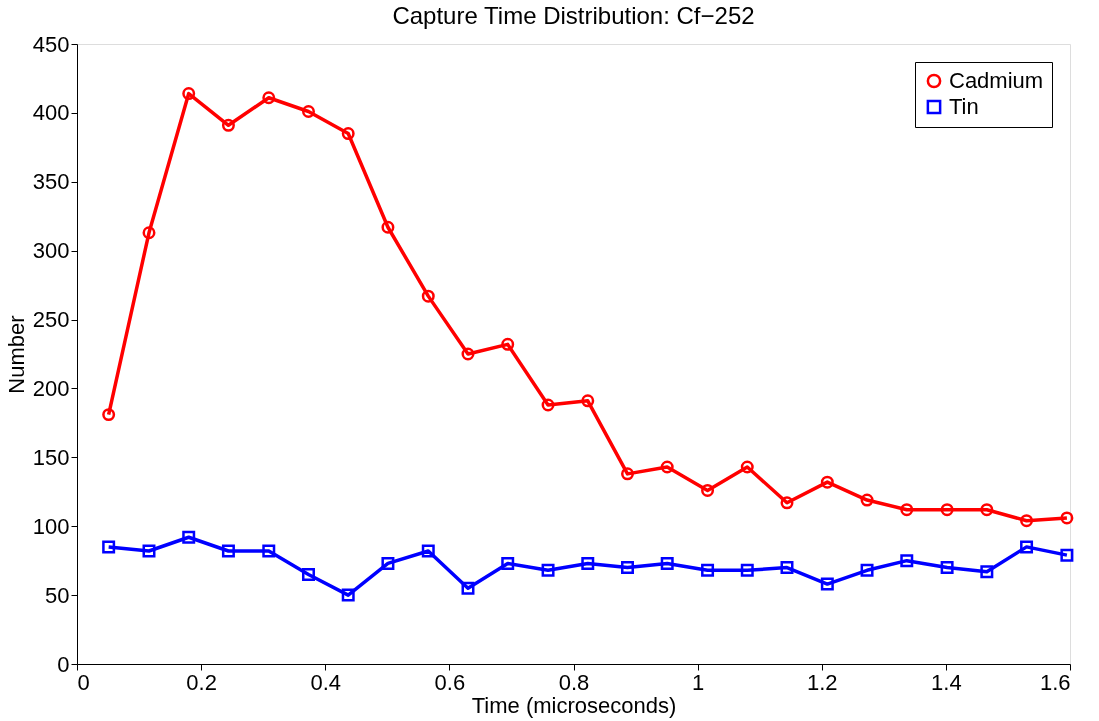 This screenshot has height=721, width=1099. I want to click on y-tick-label: 50, so click(57, 595).